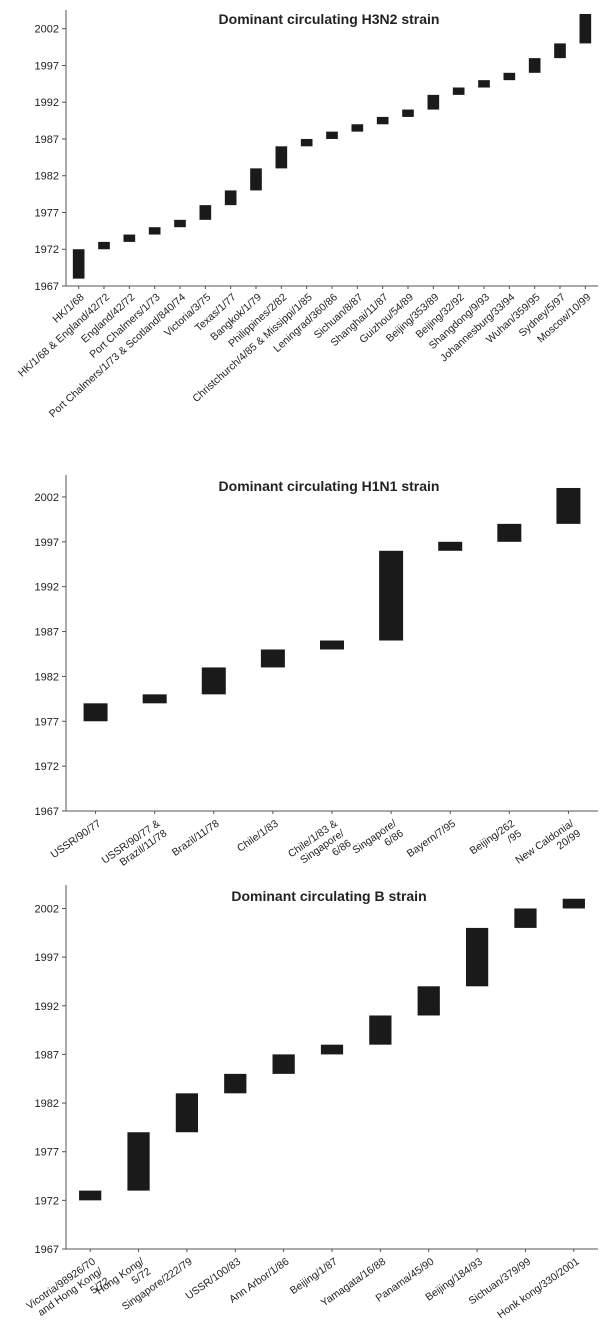 The width and height of the screenshot is (601, 1325). What do you see at coordinates (47, 767) in the screenshot?
I see `h1n1-y-tick-label: 1972` at bounding box center [47, 767].